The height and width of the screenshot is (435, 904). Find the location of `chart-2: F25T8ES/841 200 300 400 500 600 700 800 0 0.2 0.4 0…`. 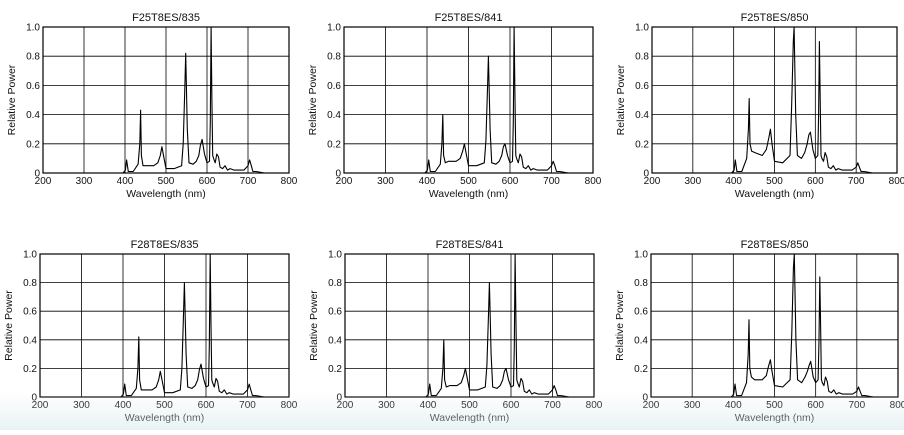

chart-2: F25T8ES/841 200 300 400 500 600 700 800 0 0.2 0.4 0… is located at coordinates (454, 106).